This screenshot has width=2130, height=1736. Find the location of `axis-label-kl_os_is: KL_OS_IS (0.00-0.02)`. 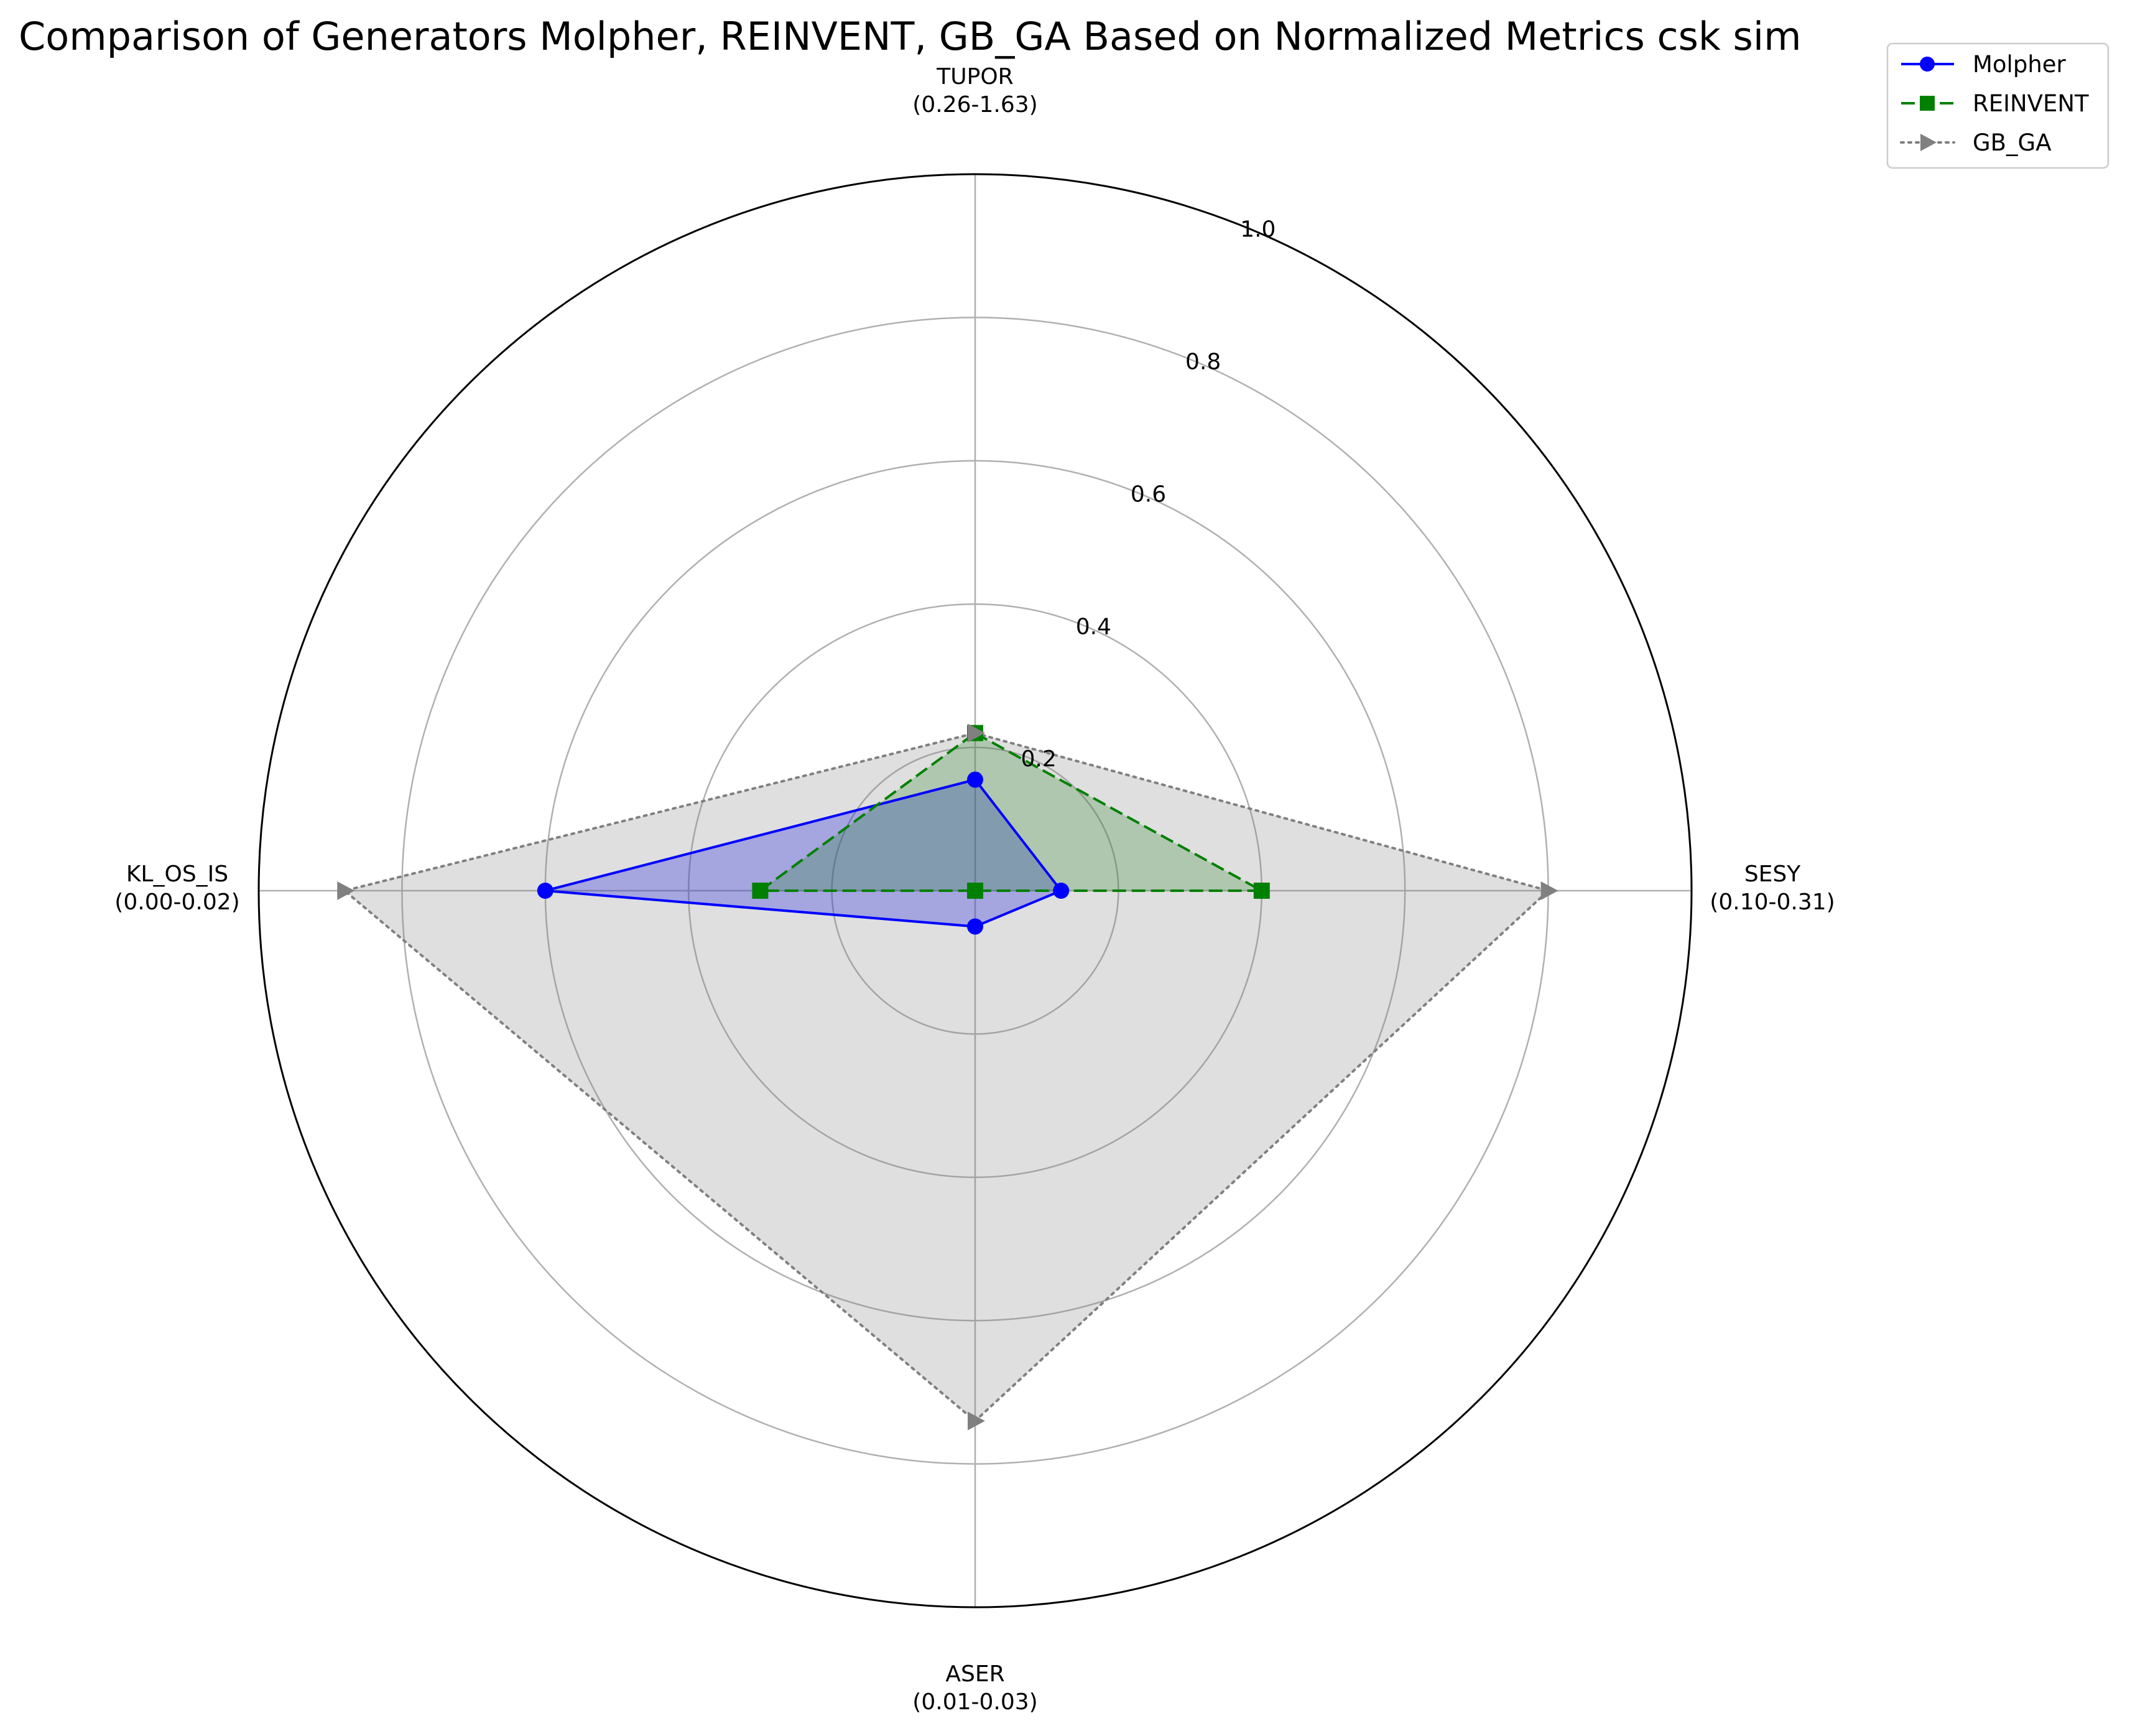

axis-label-kl_os_is: KL_OS_IS (0.00-0.02) is located at coordinates (176, 888).